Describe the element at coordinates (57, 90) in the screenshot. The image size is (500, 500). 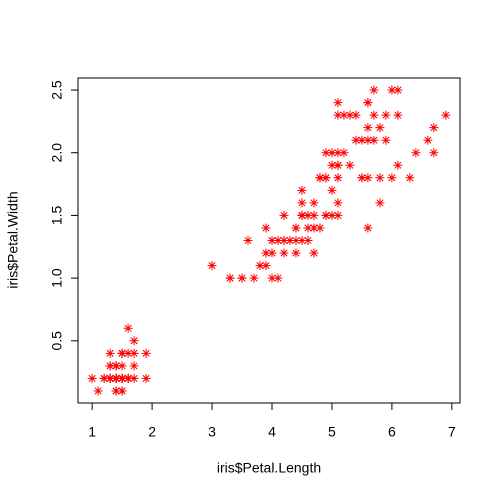
I see `y-tick-label: 2.5` at that location.